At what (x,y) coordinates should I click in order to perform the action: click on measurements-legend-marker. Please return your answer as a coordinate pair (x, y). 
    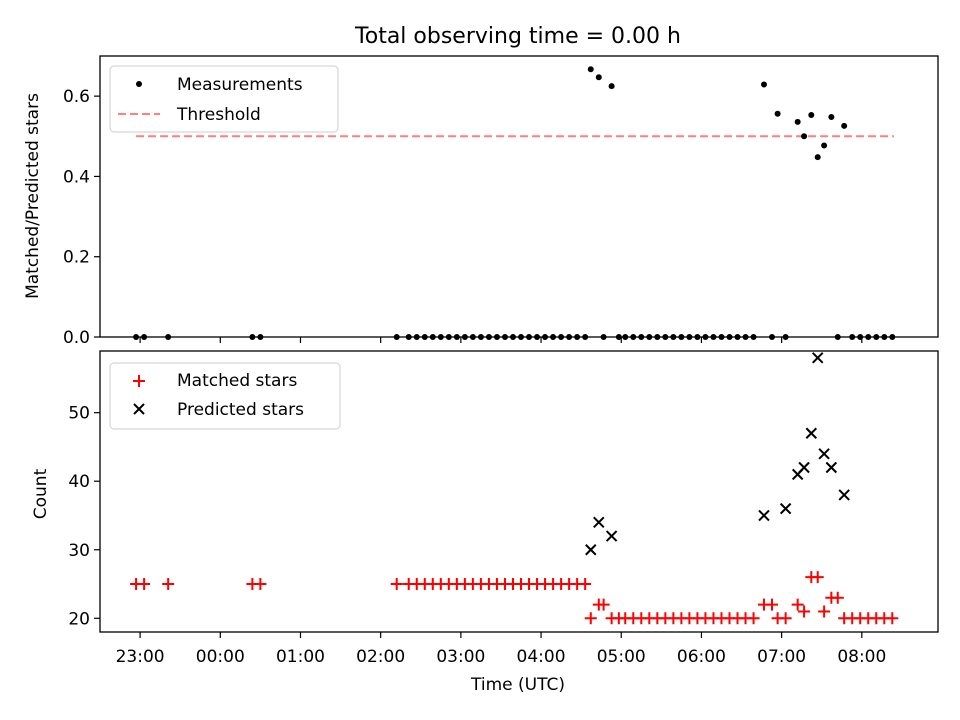
    Looking at the image, I should click on (139, 84).